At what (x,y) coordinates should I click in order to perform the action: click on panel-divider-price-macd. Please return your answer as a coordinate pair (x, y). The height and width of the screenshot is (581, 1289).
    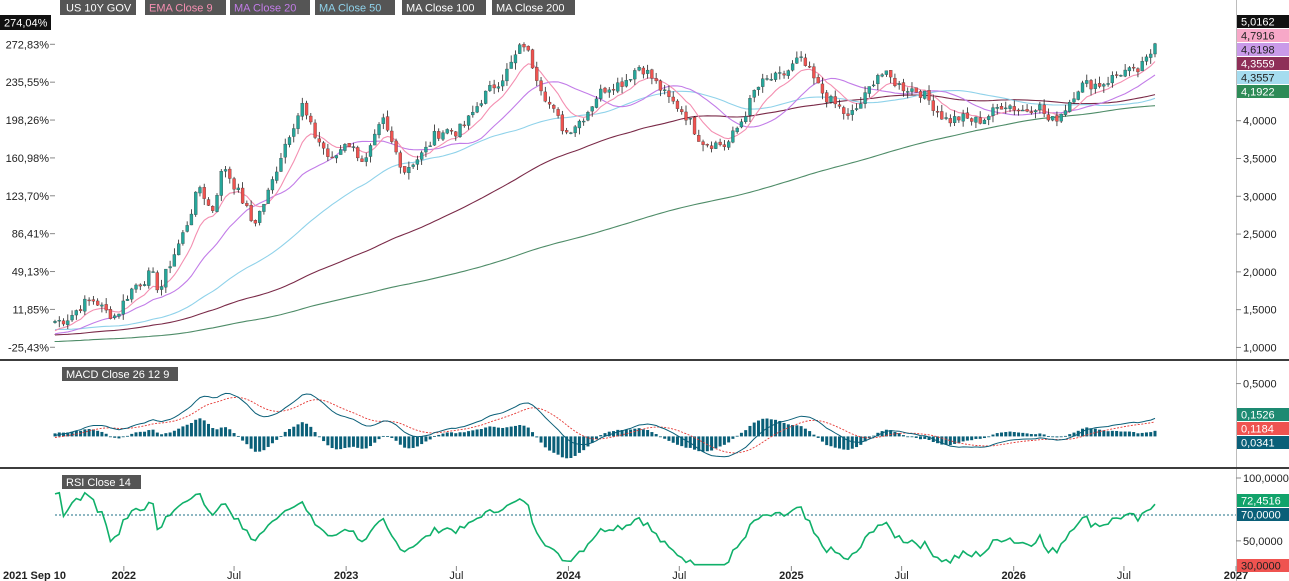
    Looking at the image, I should click on (644, 360).